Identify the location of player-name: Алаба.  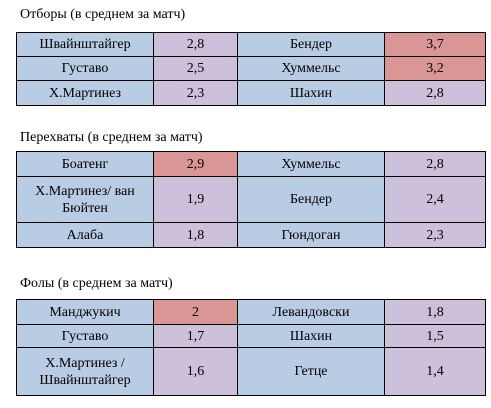
(85, 235).